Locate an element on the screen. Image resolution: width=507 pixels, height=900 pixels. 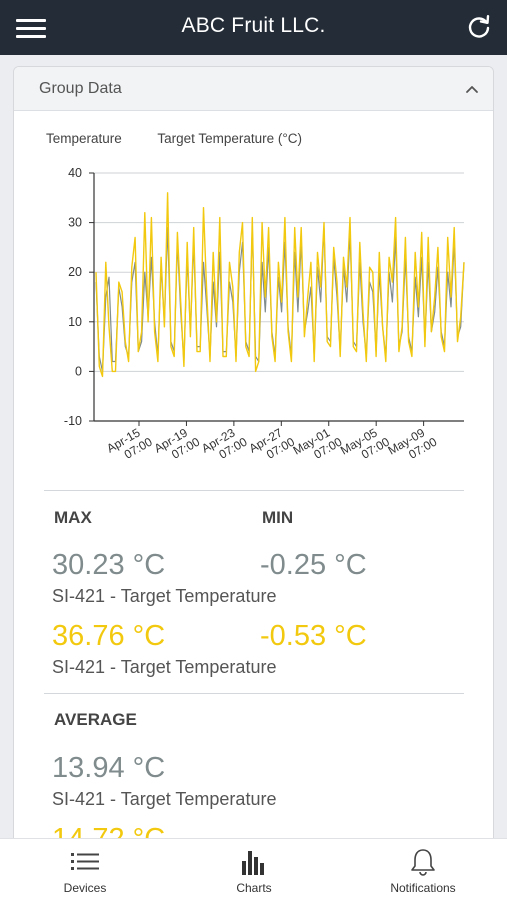
legend-item-target-temperature: Target Temperature (°C) is located at coordinates (230, 138).